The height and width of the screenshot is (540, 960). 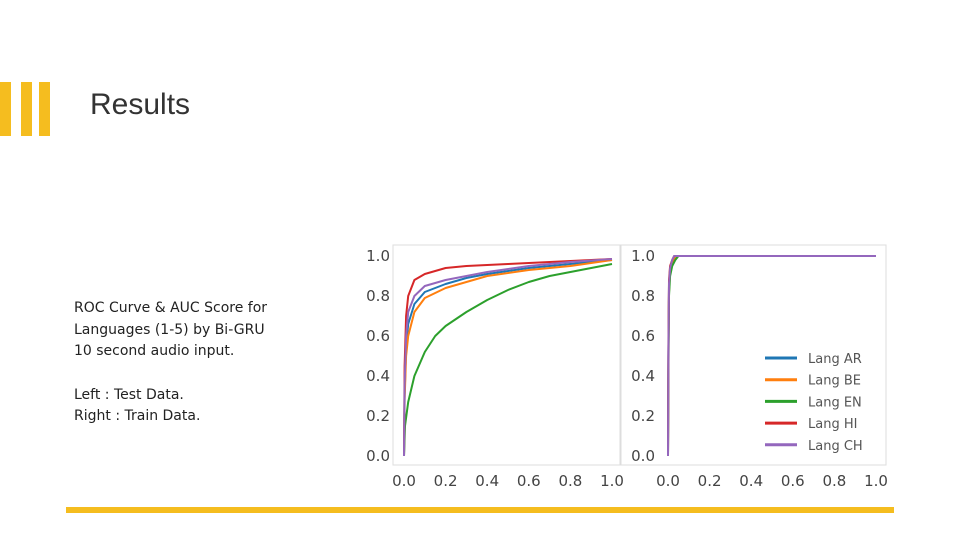 What do you see at coordinates (140, 104) in the screenshot?
I see `slide-title: Results` at bounding box center [140, 104].